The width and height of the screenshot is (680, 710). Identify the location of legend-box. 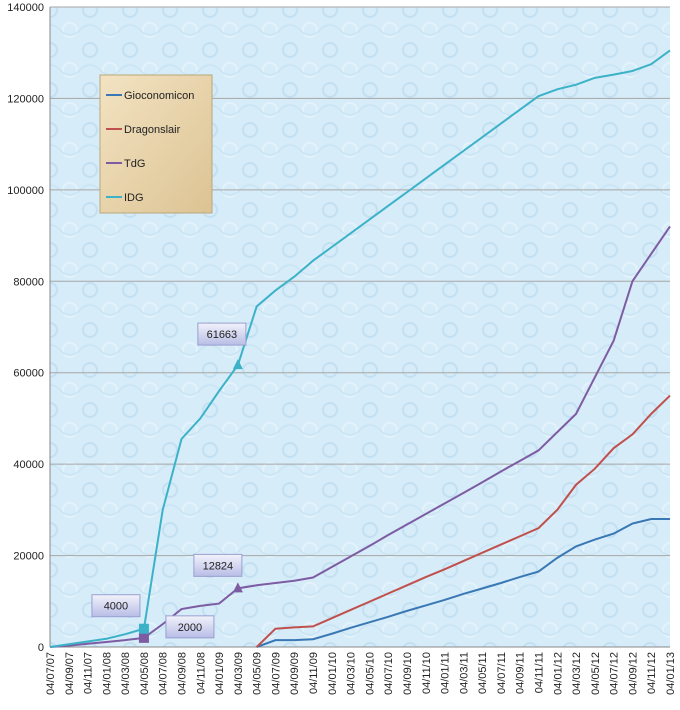
(156, 144).